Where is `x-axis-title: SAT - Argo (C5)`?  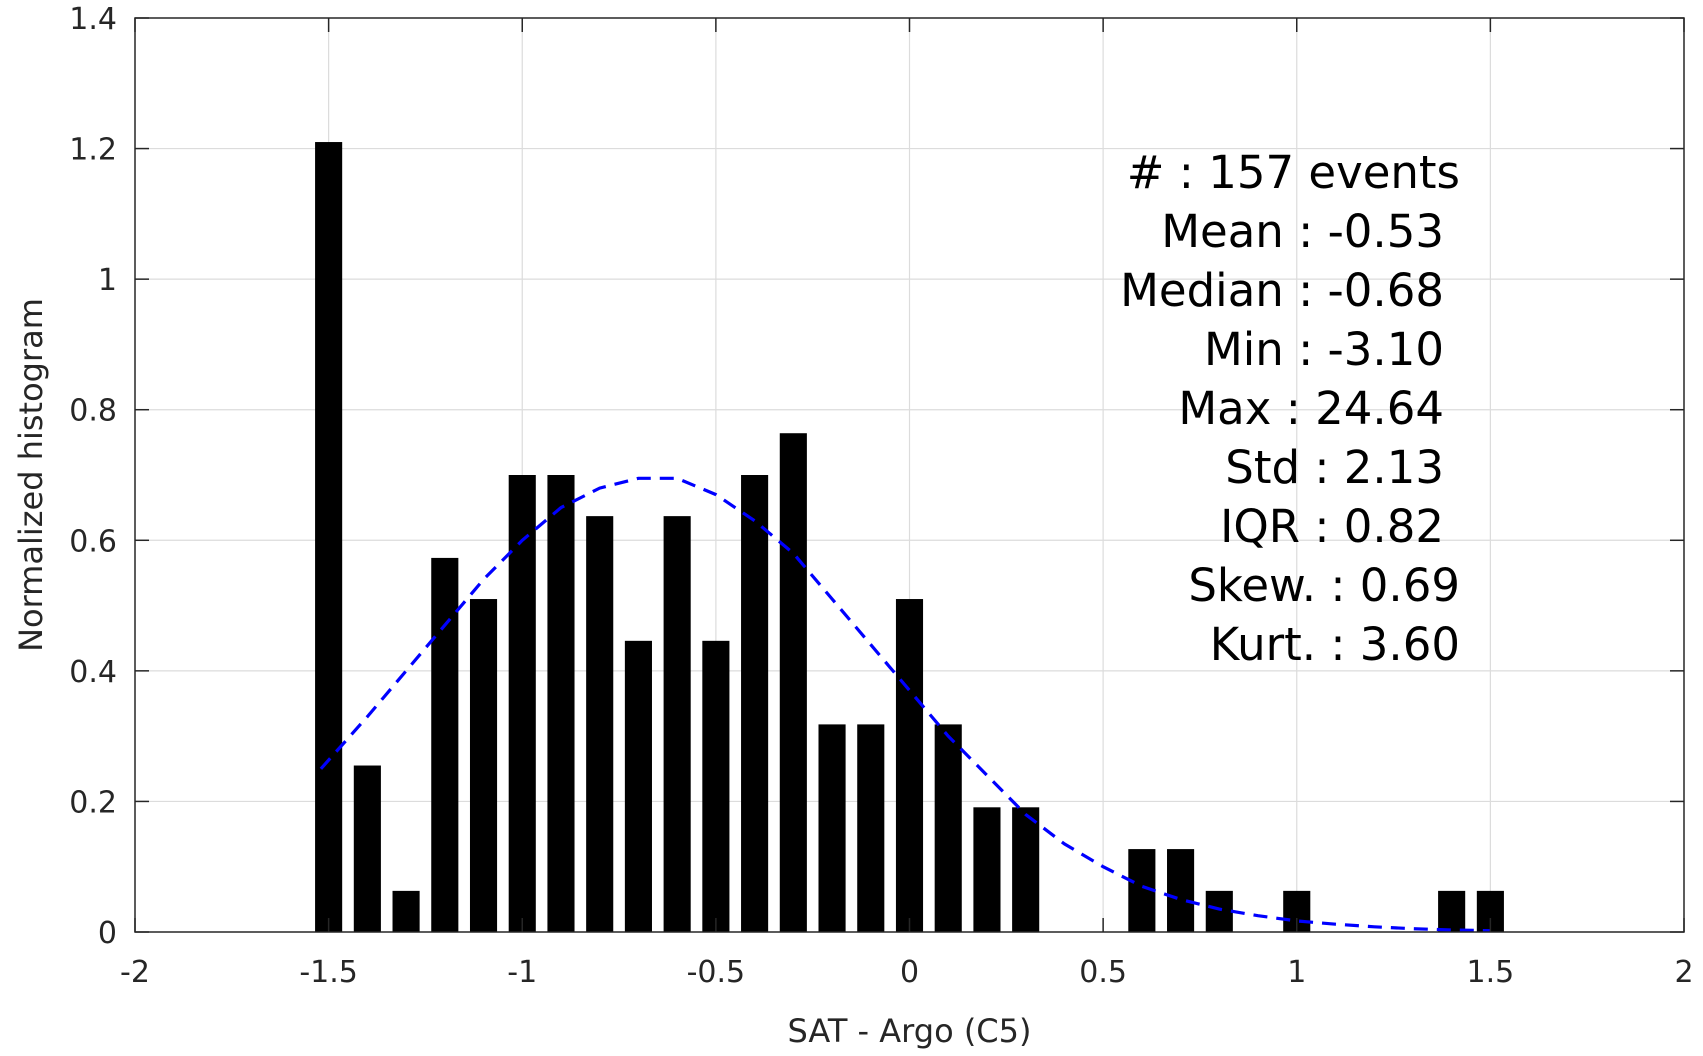 x-axis-title: SAT - Argo (C5) is located at coordinates (910, 1031).